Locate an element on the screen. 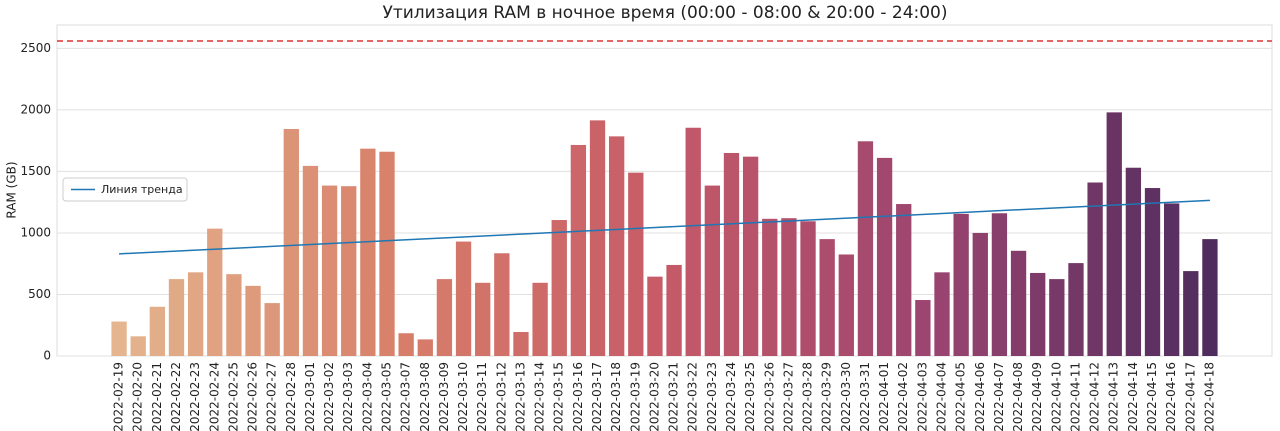 Image resolution: width=1280 pixels, height=431 pixels. x-tick-label: 2022-03-08 is located at coordinates (425, 396).